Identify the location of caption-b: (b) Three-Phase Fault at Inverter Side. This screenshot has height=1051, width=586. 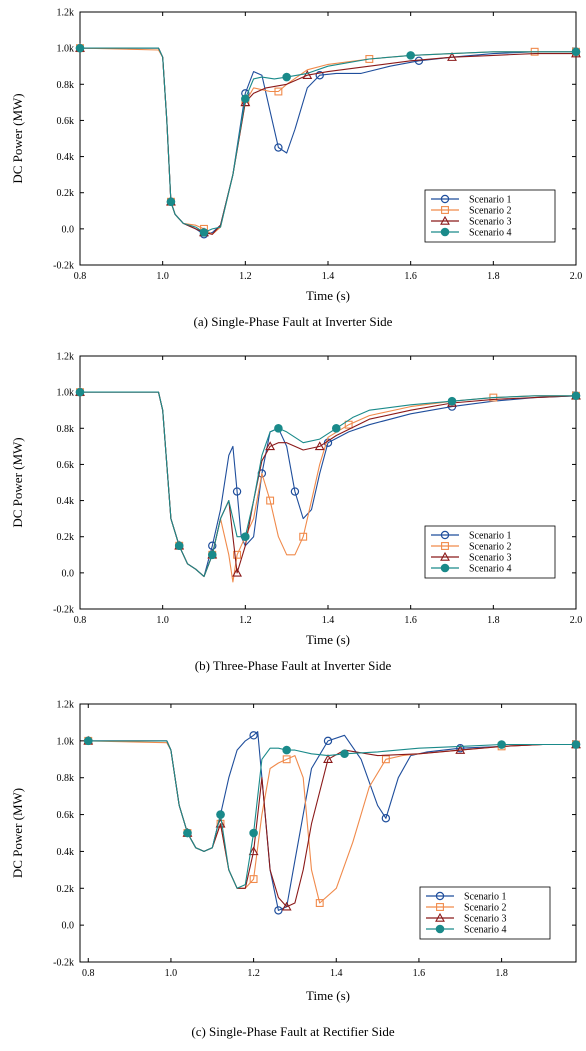
(293, 665).